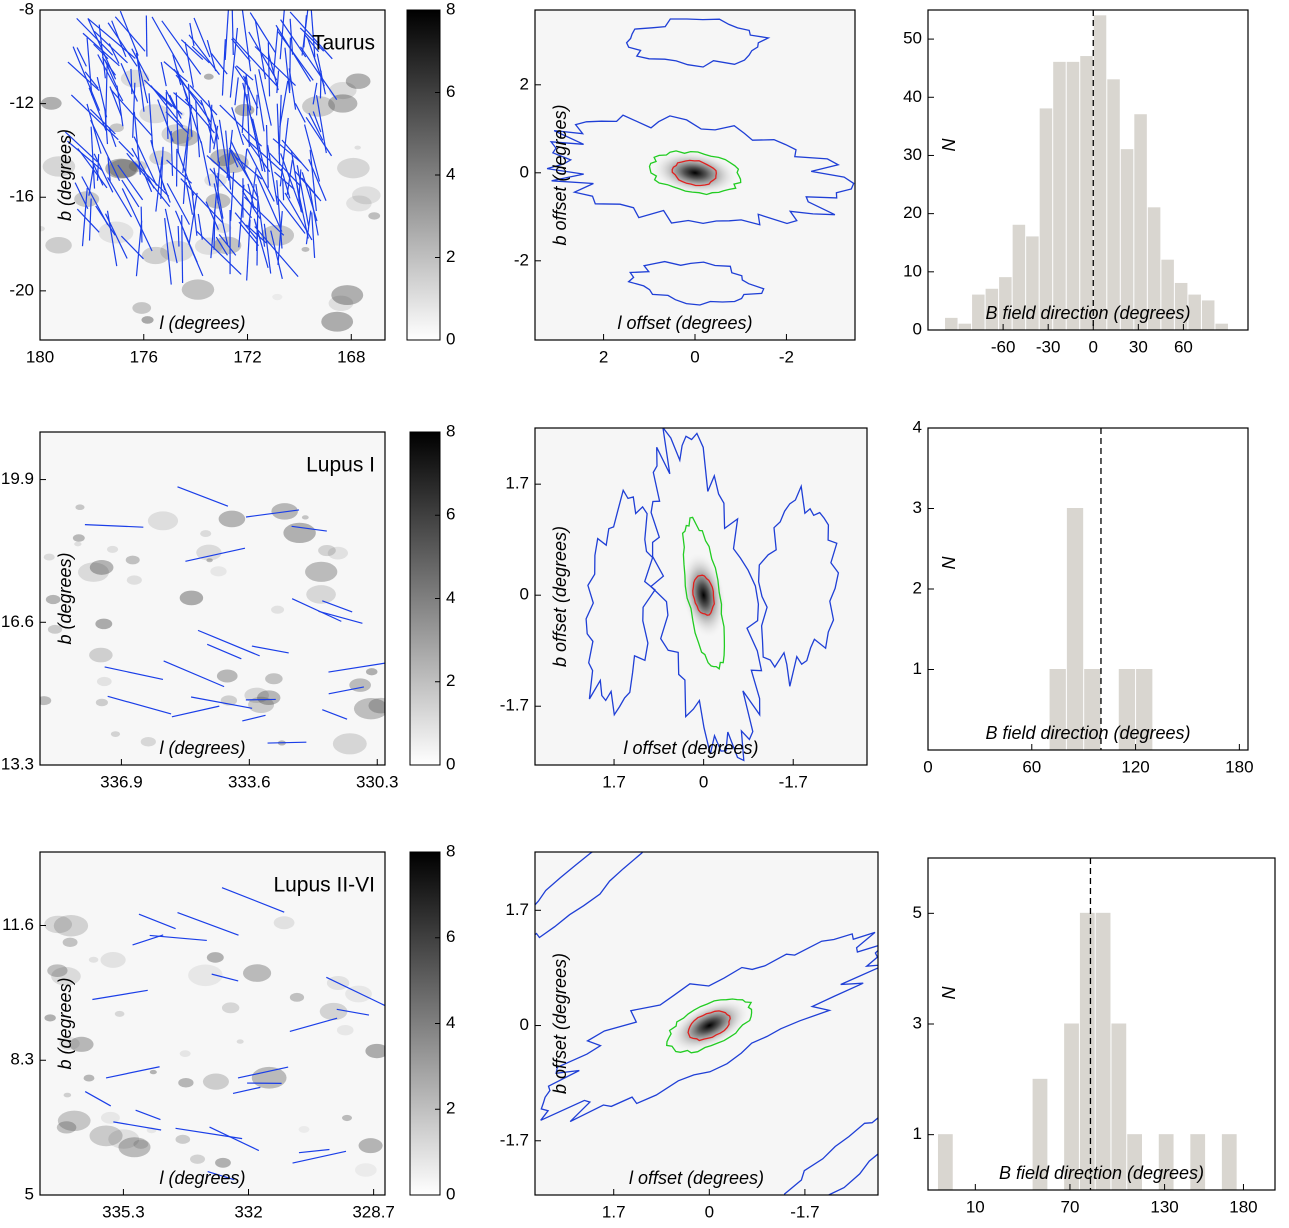  What do you see at coordinates (249, 781) in the screenshot?
I see `x-tick-label: 333.6` at bounding box center [249, 781].